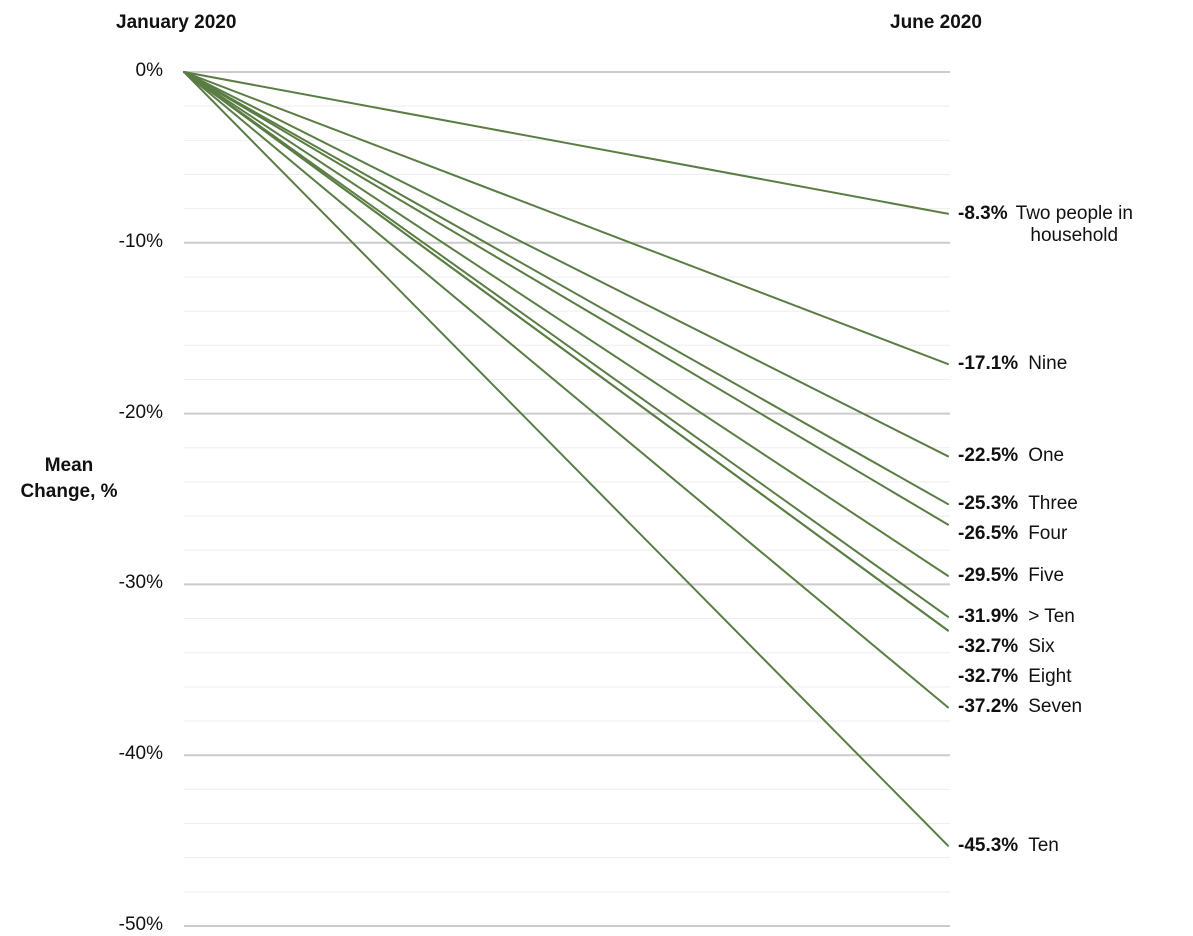 The image size is (1193, 936). What do you see at coordinates (1046, 456) in the screenshot?
I see `series-name-label: One` at bounding box center [1046, 456].